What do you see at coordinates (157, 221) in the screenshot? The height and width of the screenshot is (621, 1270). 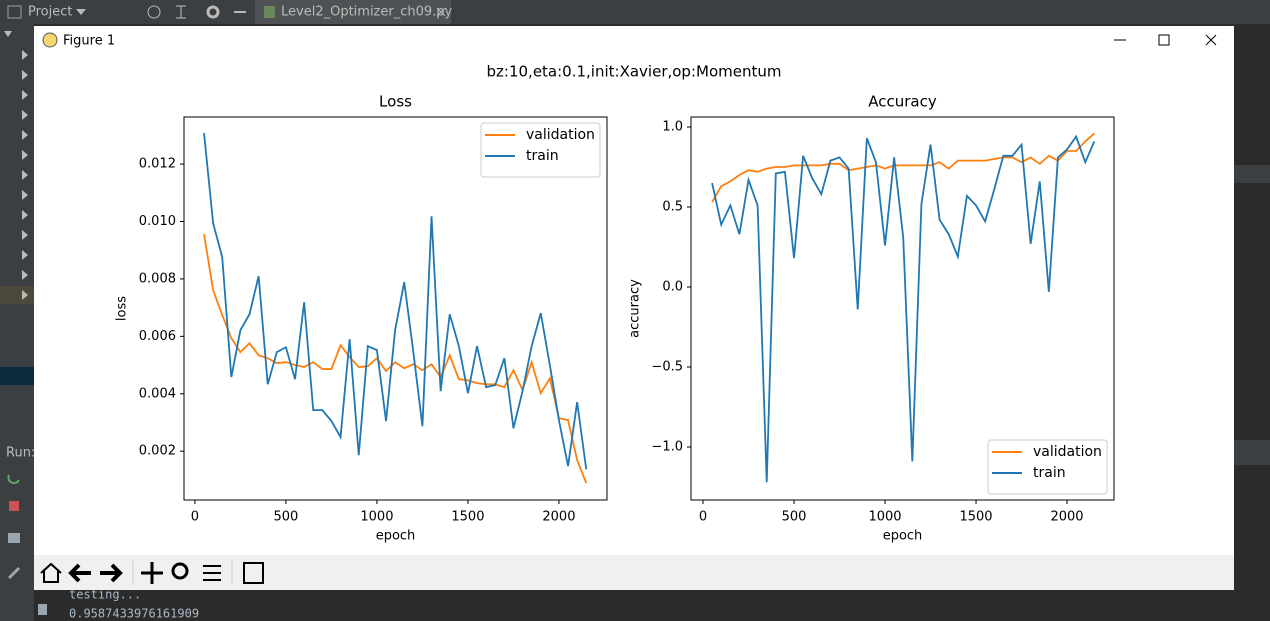 I see `y-tick-label: 0.010` at bounding box center [157, 221].